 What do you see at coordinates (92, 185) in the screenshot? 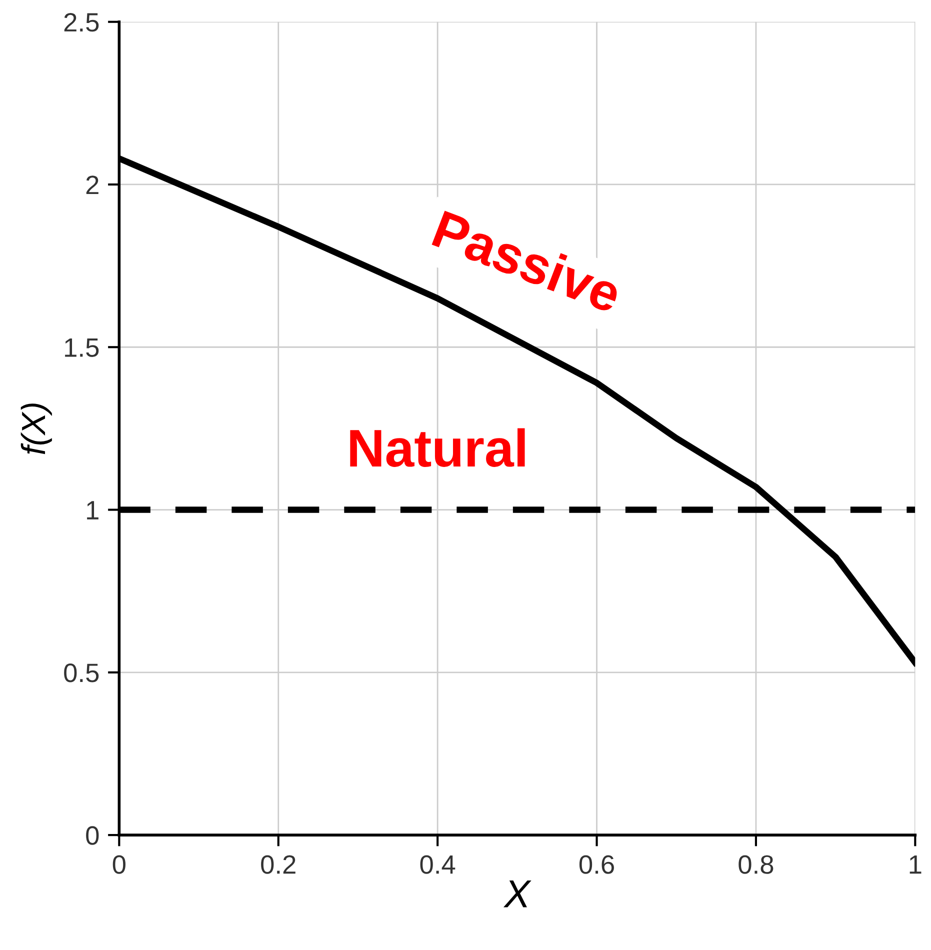
I see `y-tick-label: 2` at bounding box center [92, 185].